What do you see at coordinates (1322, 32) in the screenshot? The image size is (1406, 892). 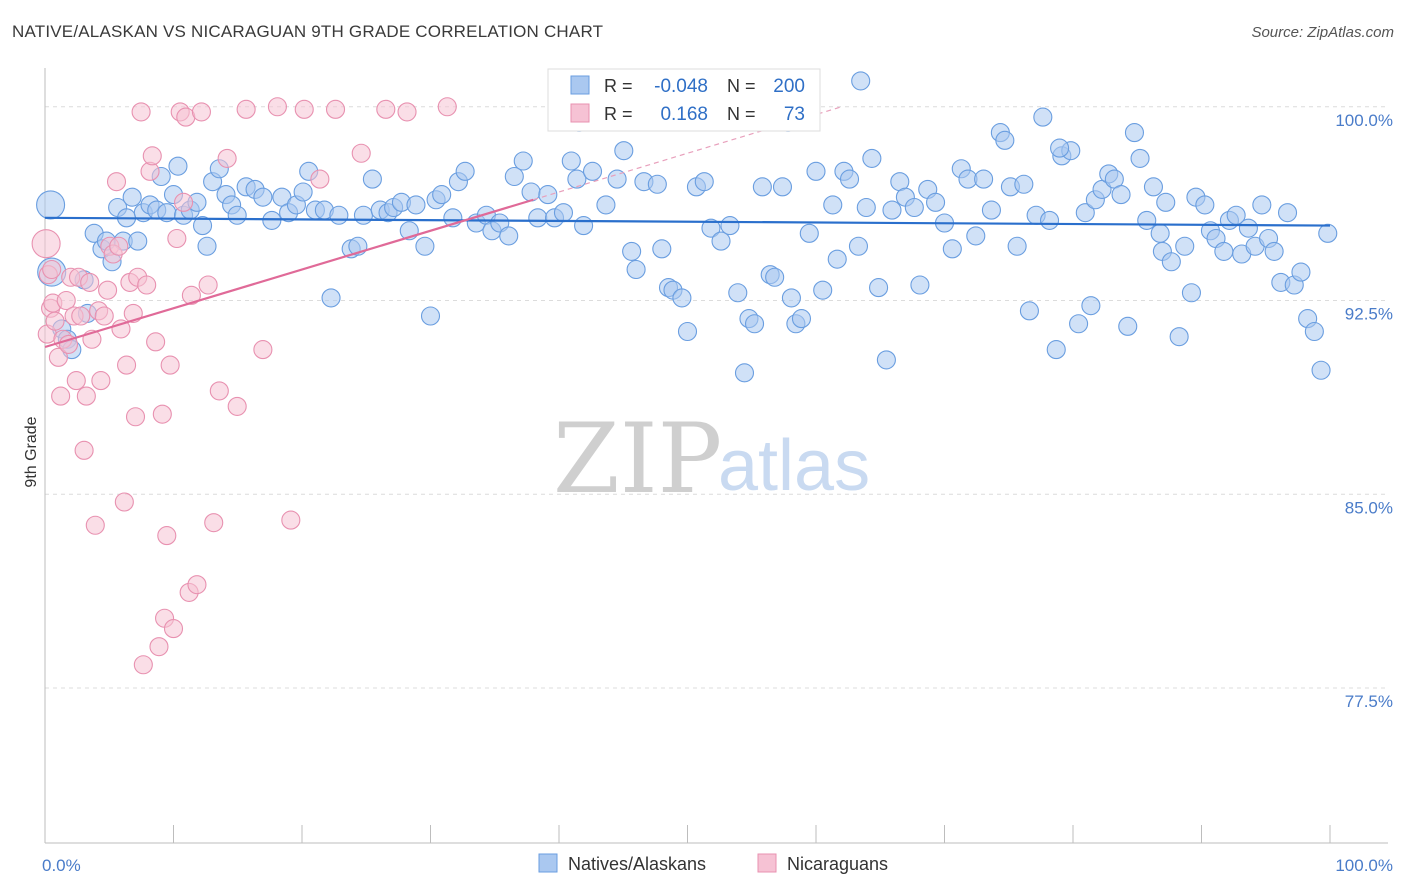 I see `source-label: Source: ZipAtlas.com` at bounding box center [1322, 32].